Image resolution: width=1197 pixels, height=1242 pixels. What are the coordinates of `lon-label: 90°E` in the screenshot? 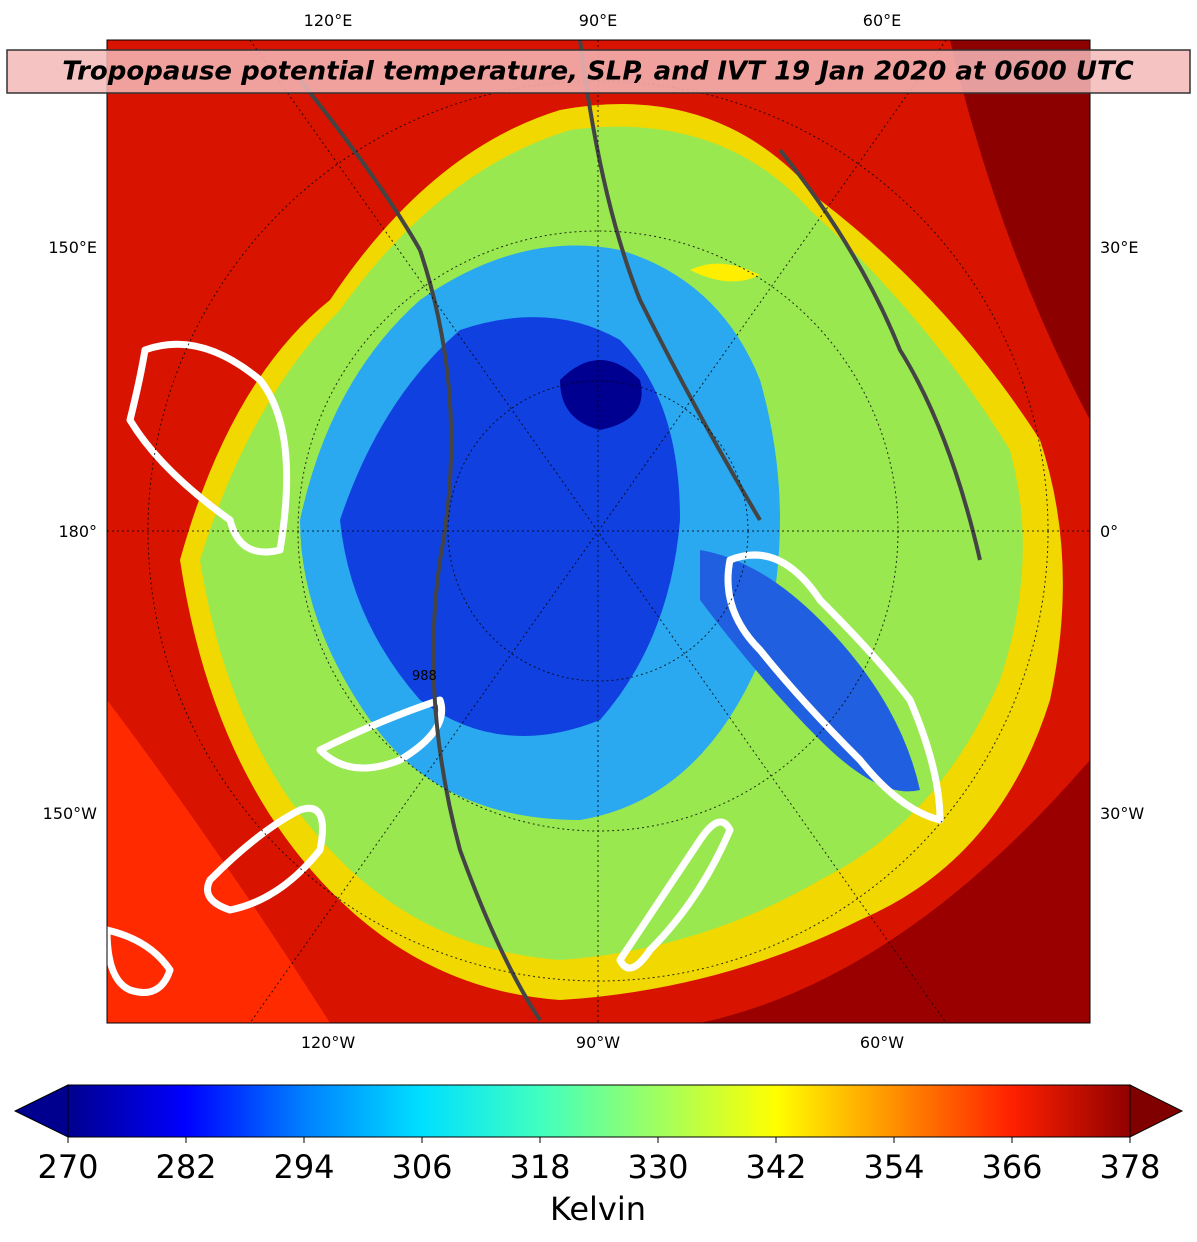 It's located at (598, 20).